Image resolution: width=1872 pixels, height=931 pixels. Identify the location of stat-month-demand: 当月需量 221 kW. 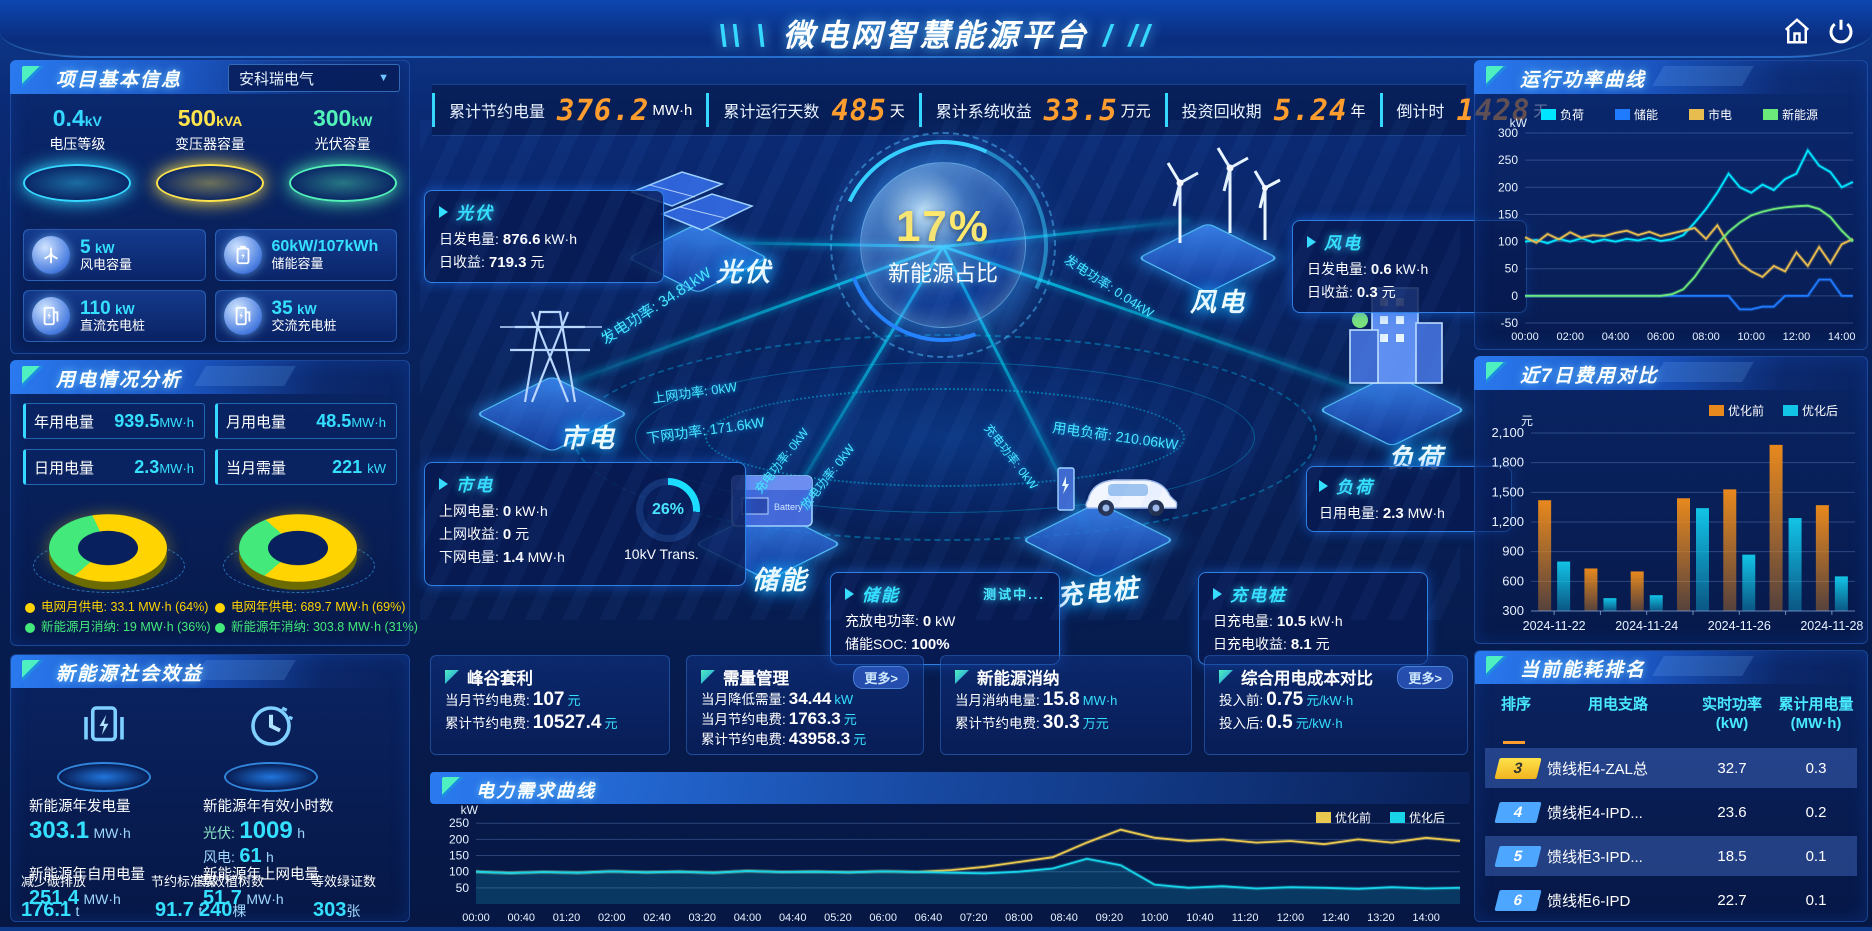
(306, 467).